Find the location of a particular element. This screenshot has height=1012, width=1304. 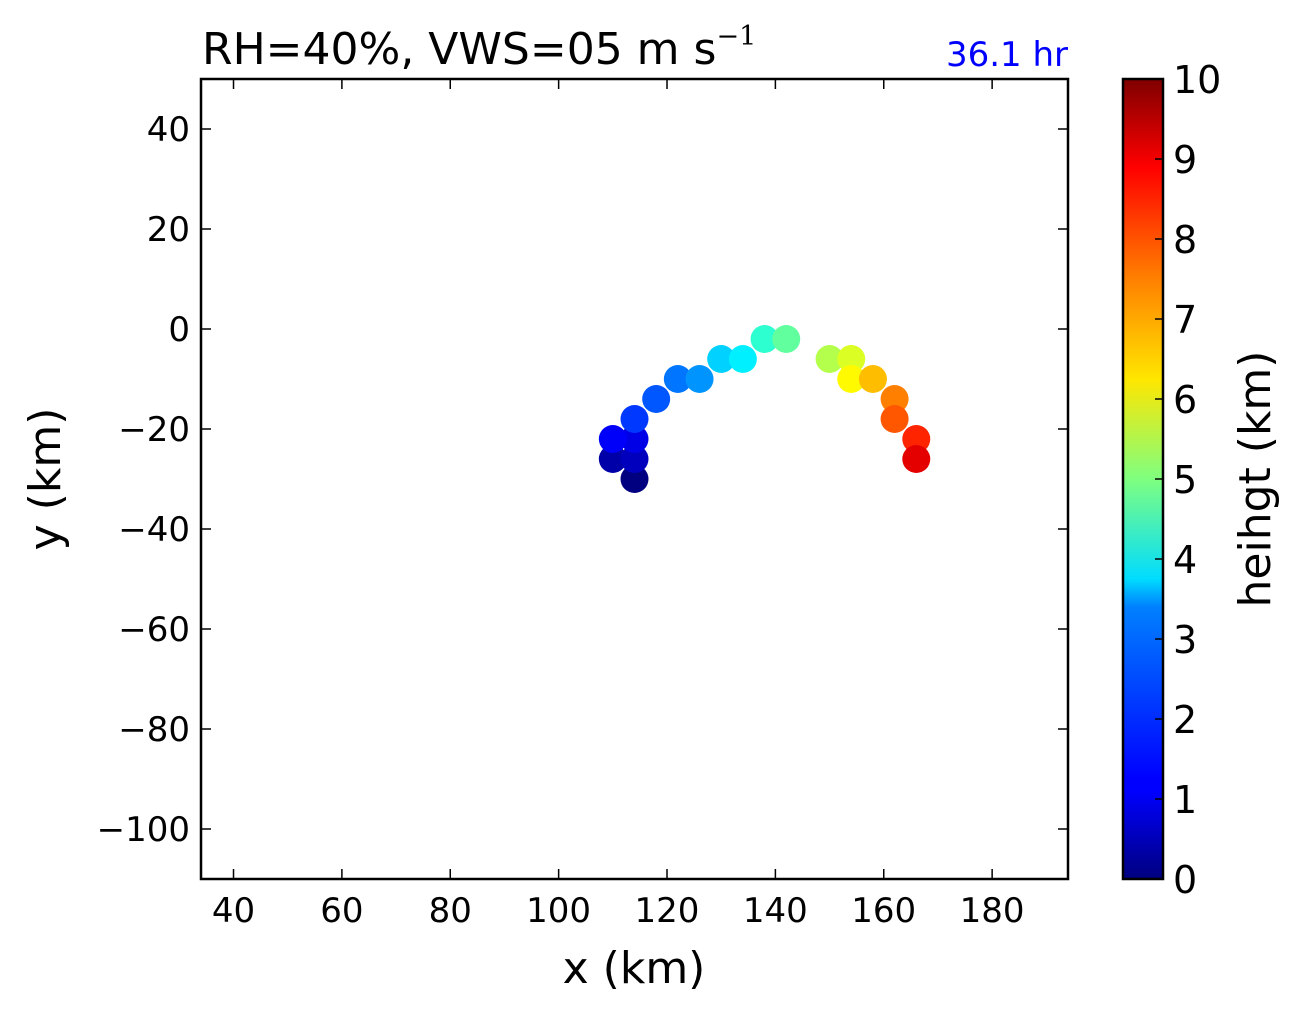

y-tick-label: 40 is located at coordinates (168, 130).